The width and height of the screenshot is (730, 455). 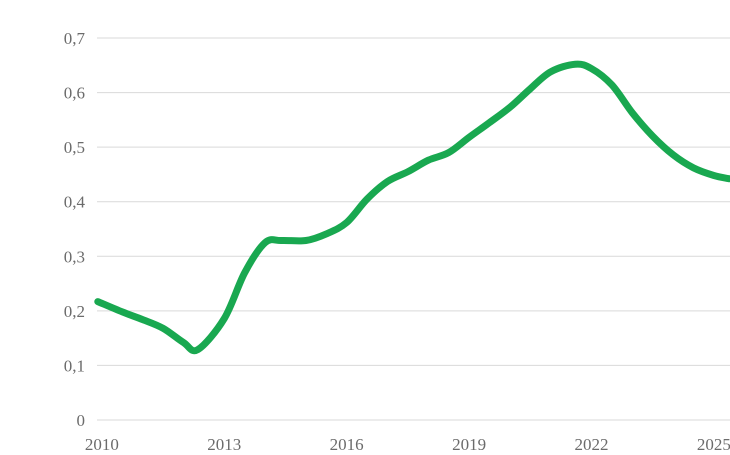 What do you see at coordinates (74, 256) in the screenshot?
I see `y-axis-tick-label: 0,3` at bounding box center [74, 256].